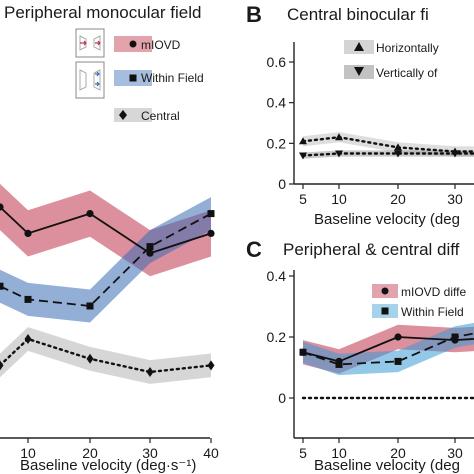 This screenshot has width=474, height=474. I want to click on panel-b-y-ticks: 0 0.2 0.4 0.6, so click(280, 123).